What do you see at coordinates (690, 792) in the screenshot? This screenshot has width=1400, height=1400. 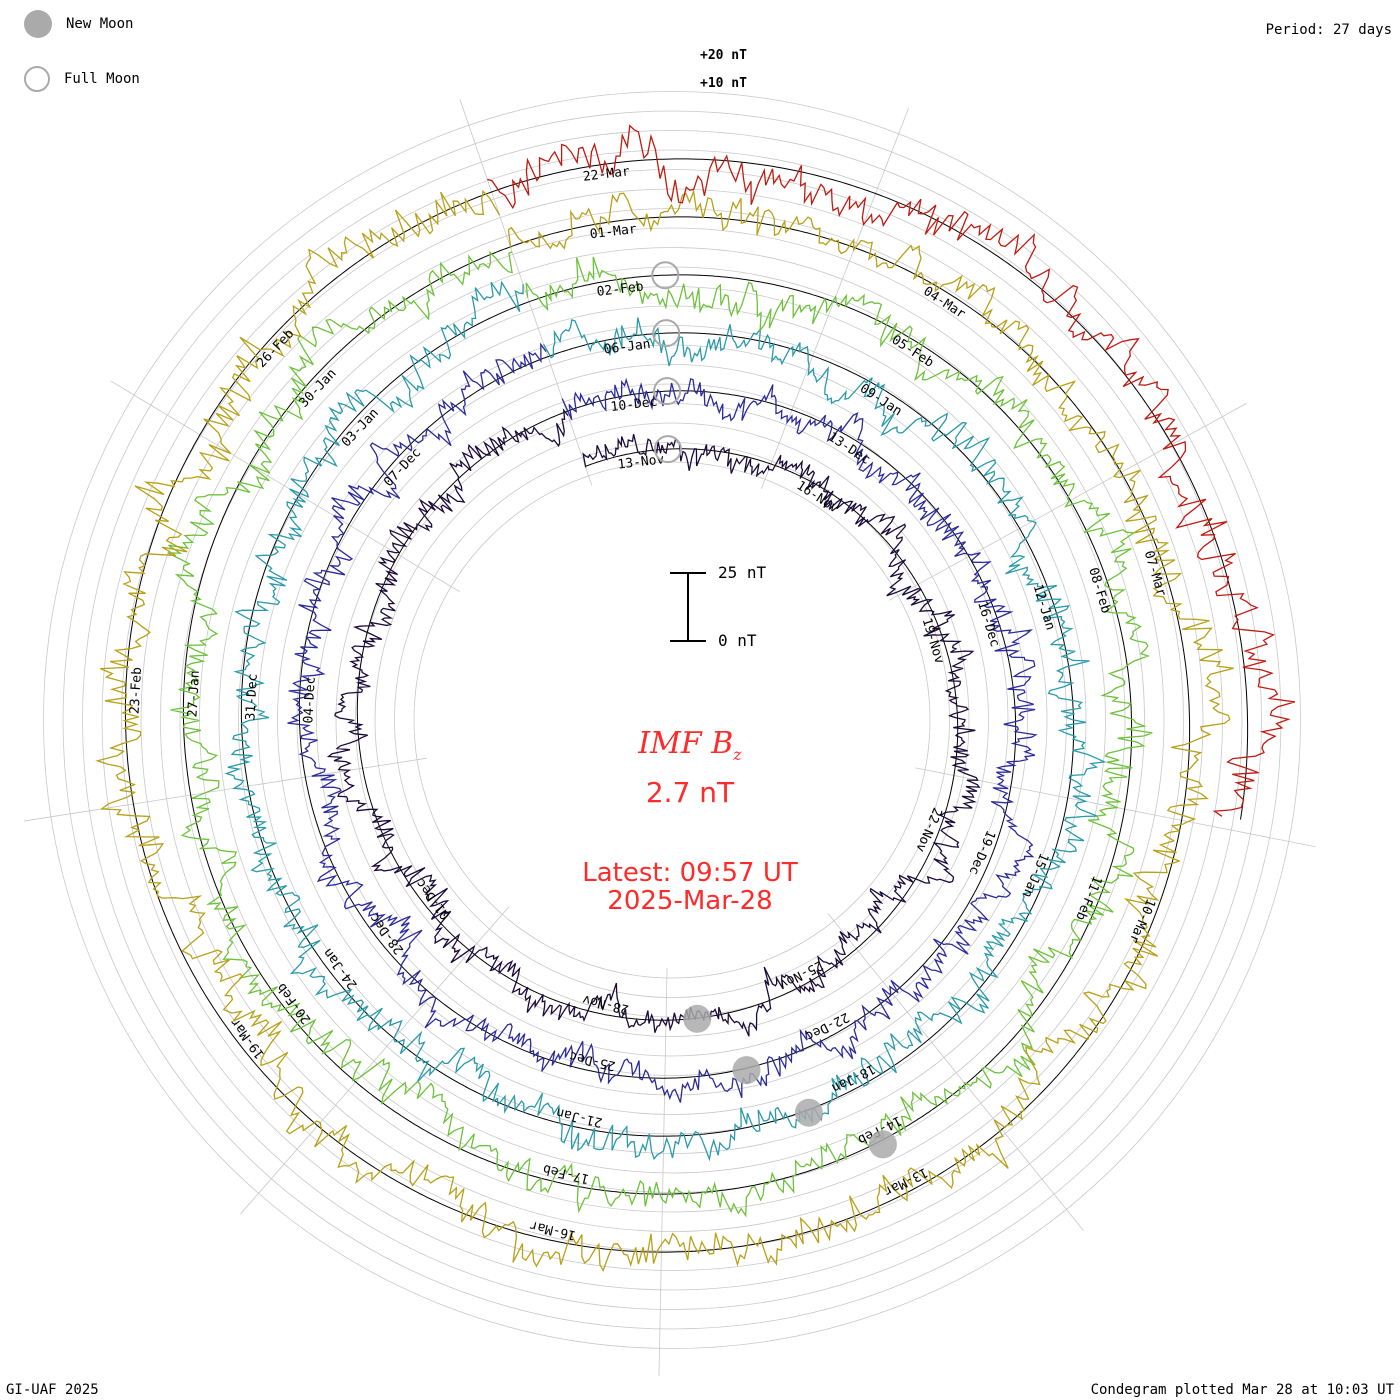 I see `parameter-value: 2.7 nT` at bounding box center [690, 792].